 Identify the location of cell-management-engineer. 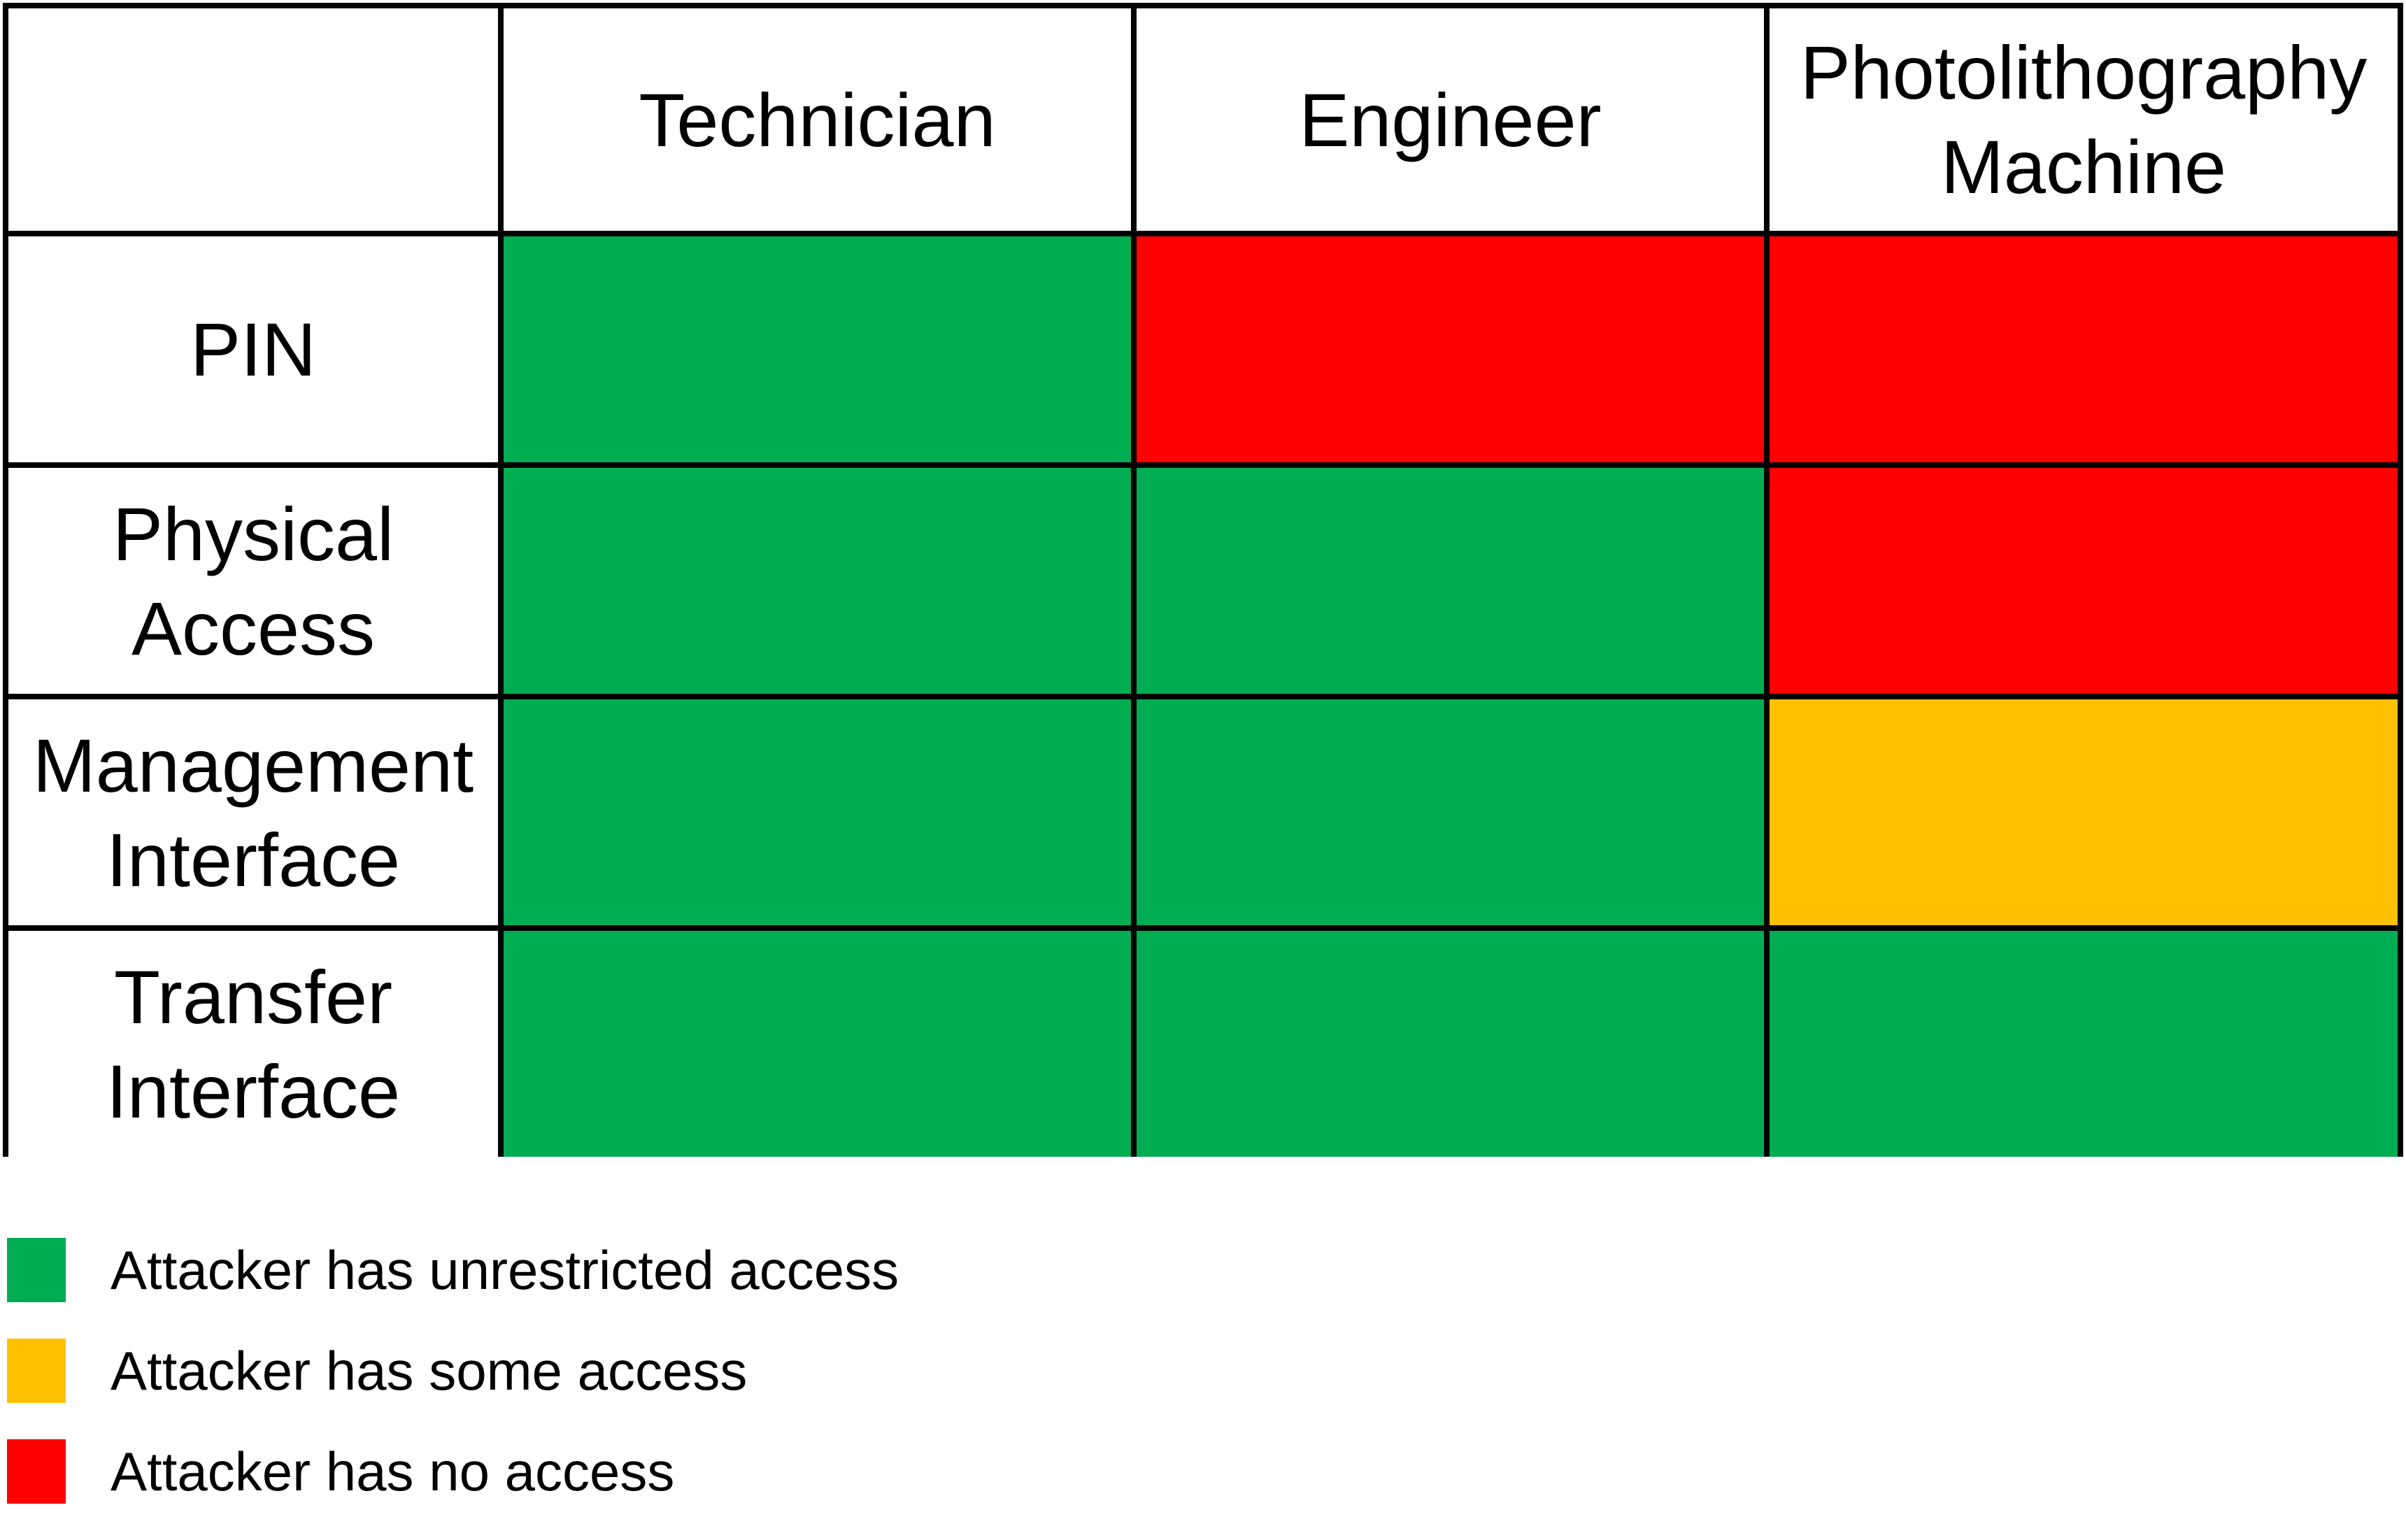
(1451, 812).